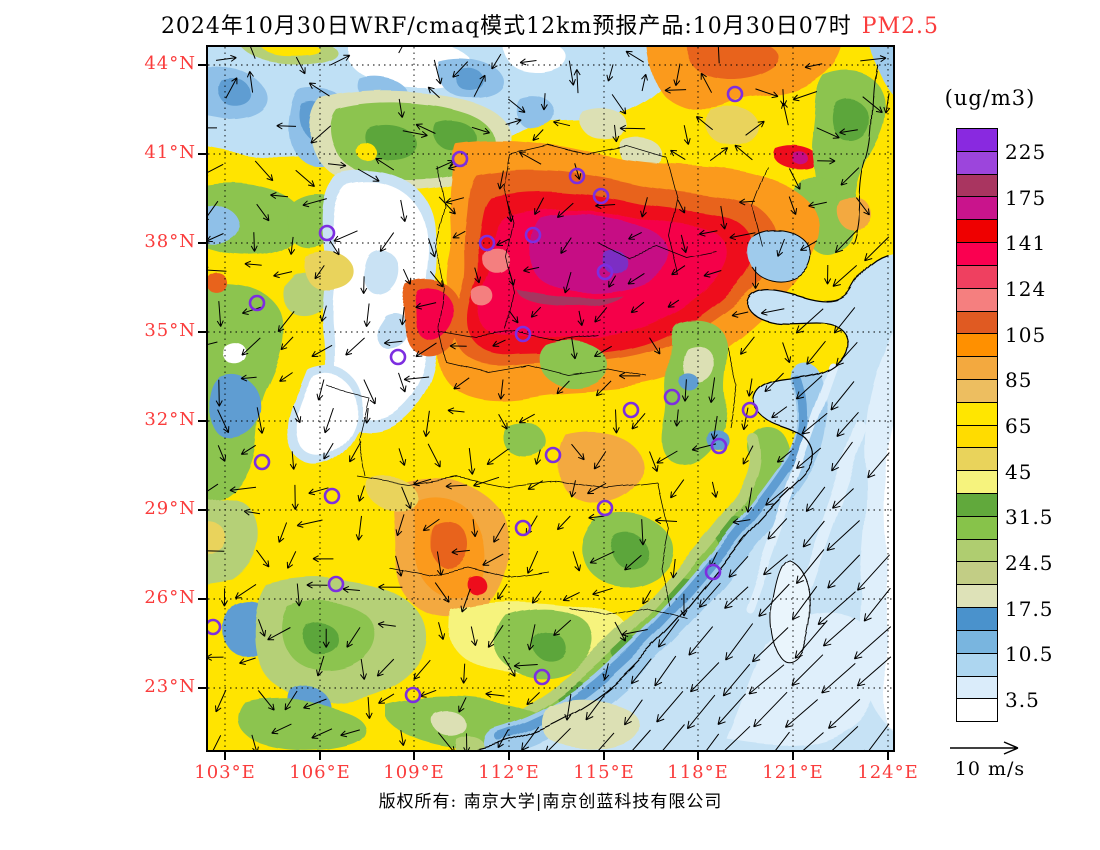 Image resolution: width=1100 pixels, height=850 pixels. I want to click on wind-reference-label: 10 m/s, so click(990, 769).